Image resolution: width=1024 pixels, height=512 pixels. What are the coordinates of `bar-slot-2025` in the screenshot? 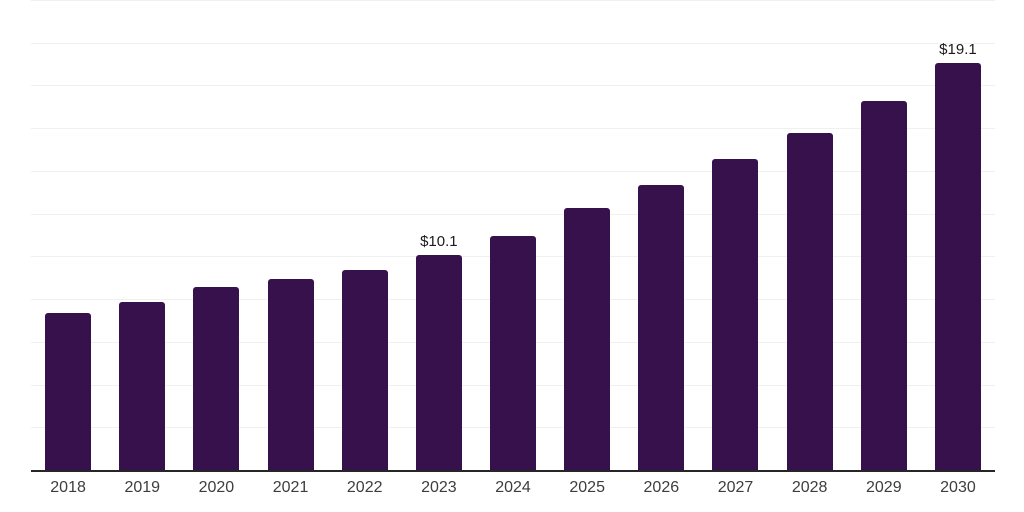 It's located at (587, 236).